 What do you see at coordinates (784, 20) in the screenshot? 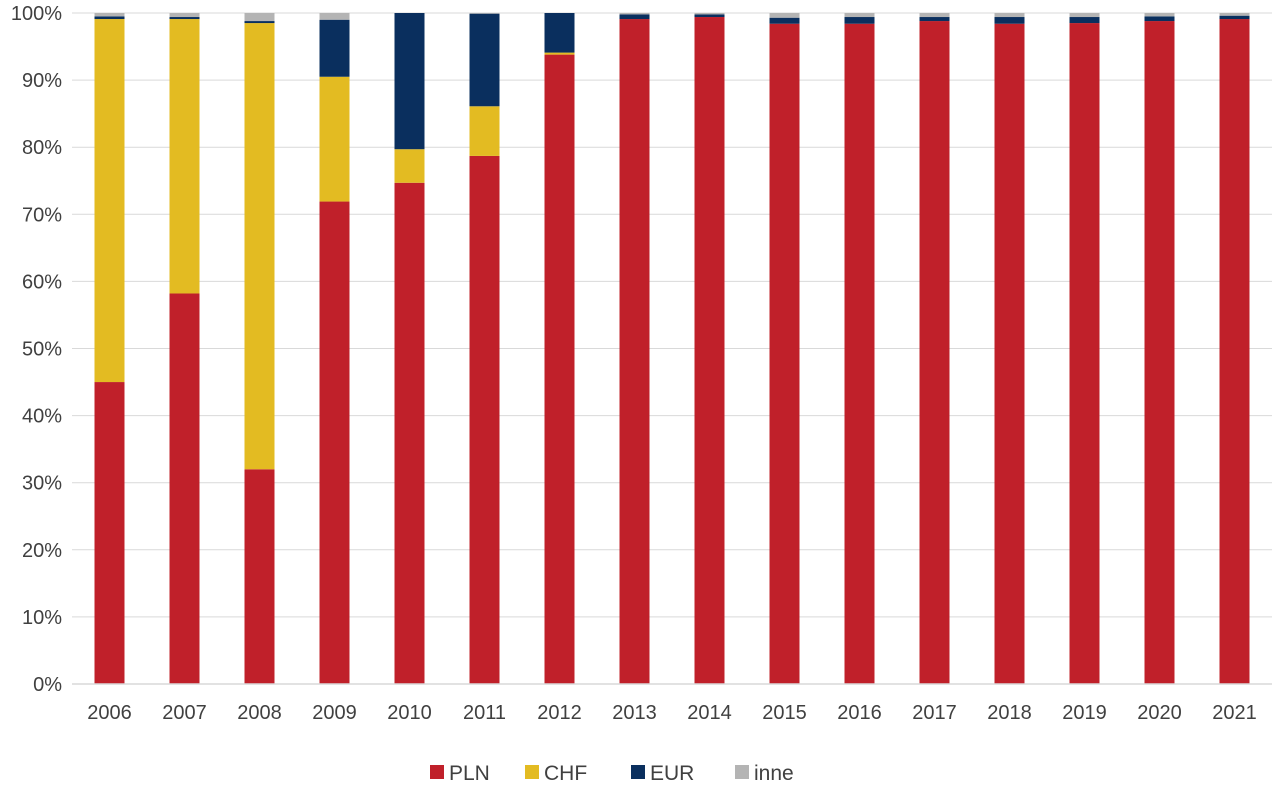
I see `bar-segment-eur-2015` at bounding box center [784, 20].